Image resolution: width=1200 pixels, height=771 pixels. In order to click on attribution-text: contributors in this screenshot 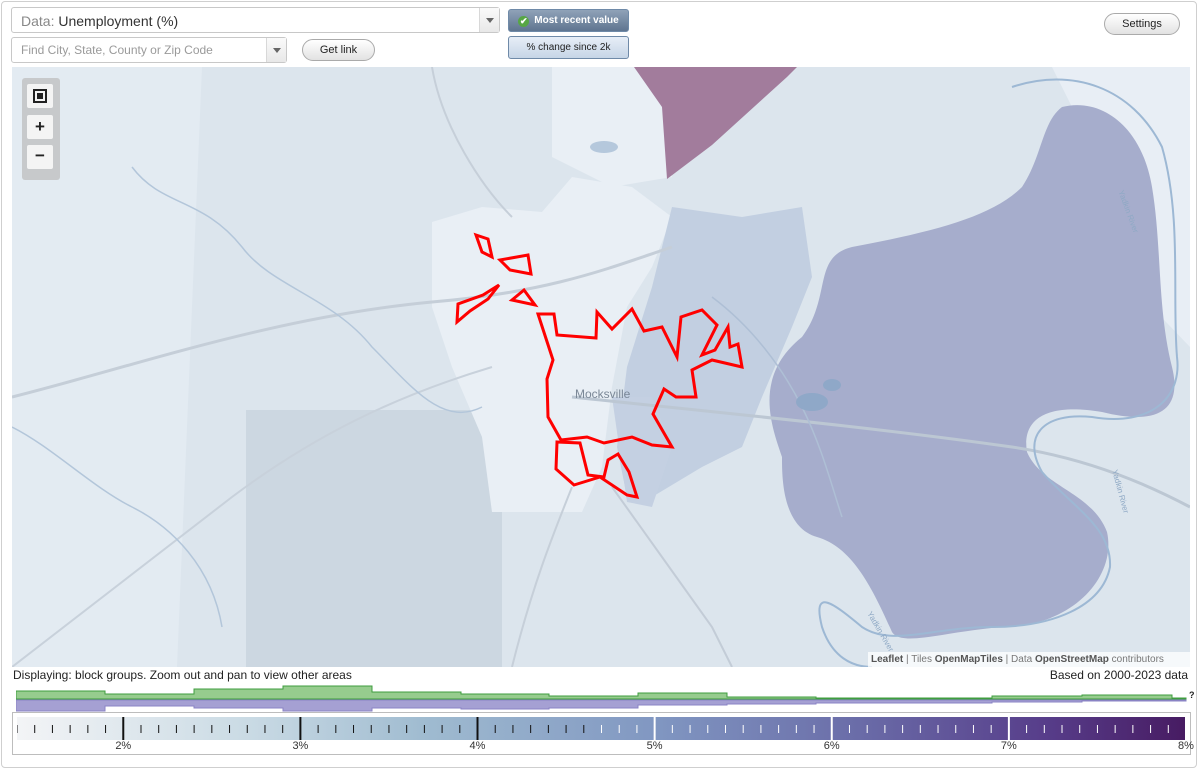, I will do `click(1136, 659)`.